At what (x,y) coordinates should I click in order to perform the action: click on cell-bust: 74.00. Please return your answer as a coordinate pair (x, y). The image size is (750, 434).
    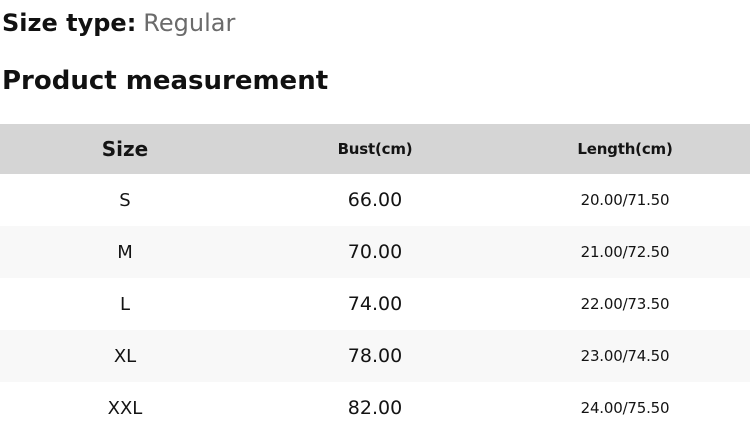
    Looking at the image, I should click on (375, 304).